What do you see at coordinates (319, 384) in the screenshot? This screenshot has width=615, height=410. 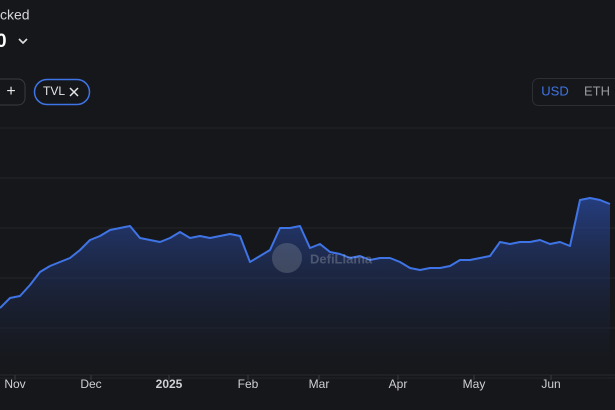 I see `x-tick-label: Mar` at bounding box center [319, 384].